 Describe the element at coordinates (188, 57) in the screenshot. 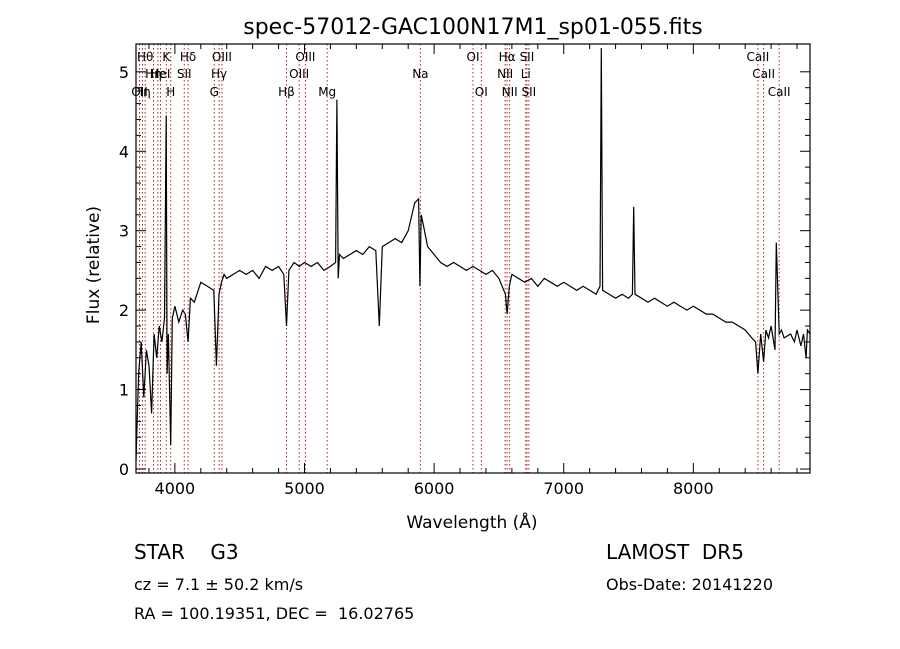

I see `line-label: Hδ` at that location.